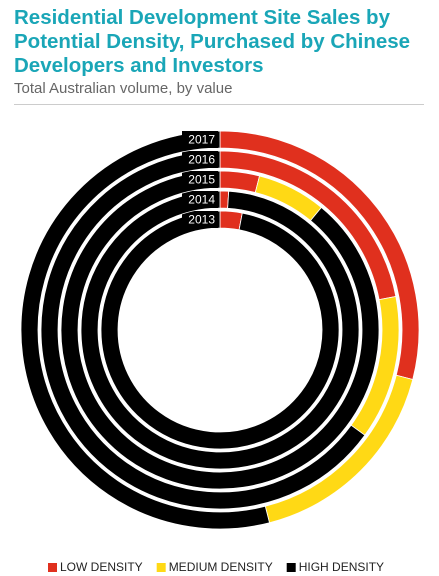  I want to click on legend-label: HIGH DENSITY, so click(341, 567).